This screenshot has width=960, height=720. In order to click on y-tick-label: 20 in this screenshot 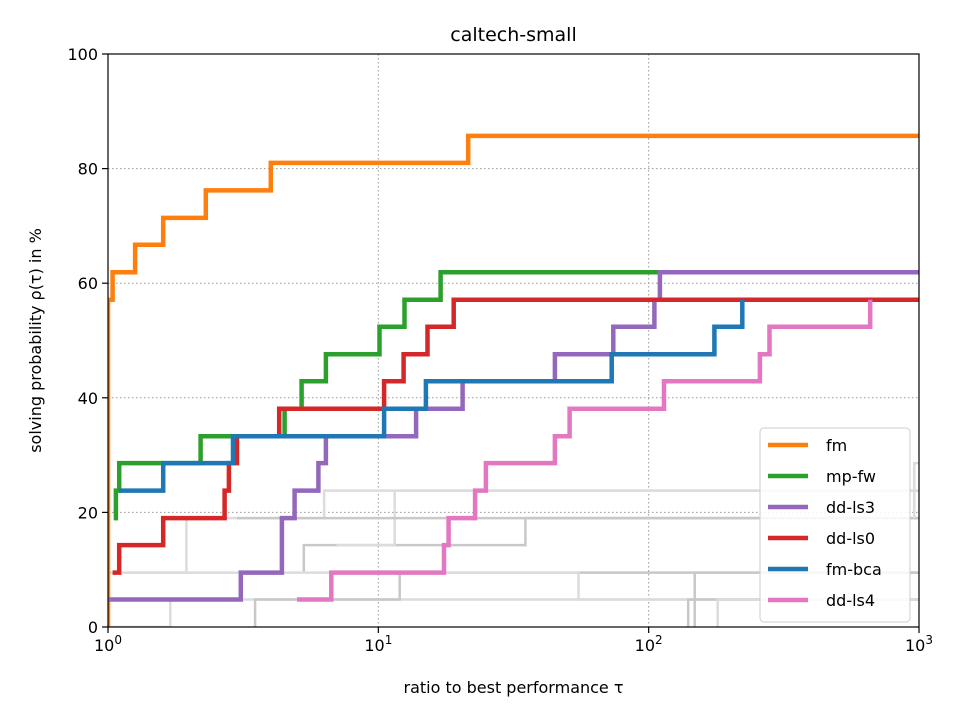, I will do `click(88, 512)`.